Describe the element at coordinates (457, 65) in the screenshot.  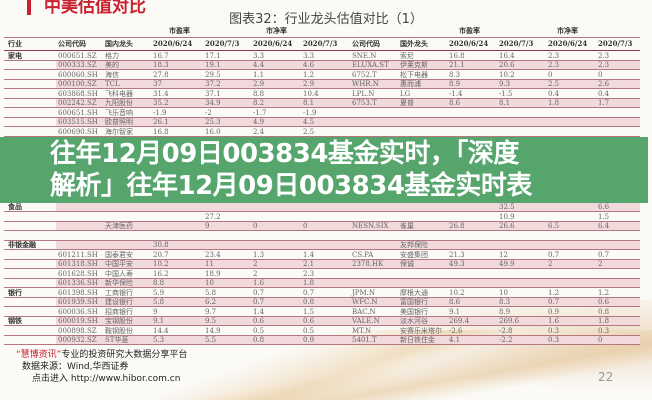
I see `table-cell: 21.1` at that location.